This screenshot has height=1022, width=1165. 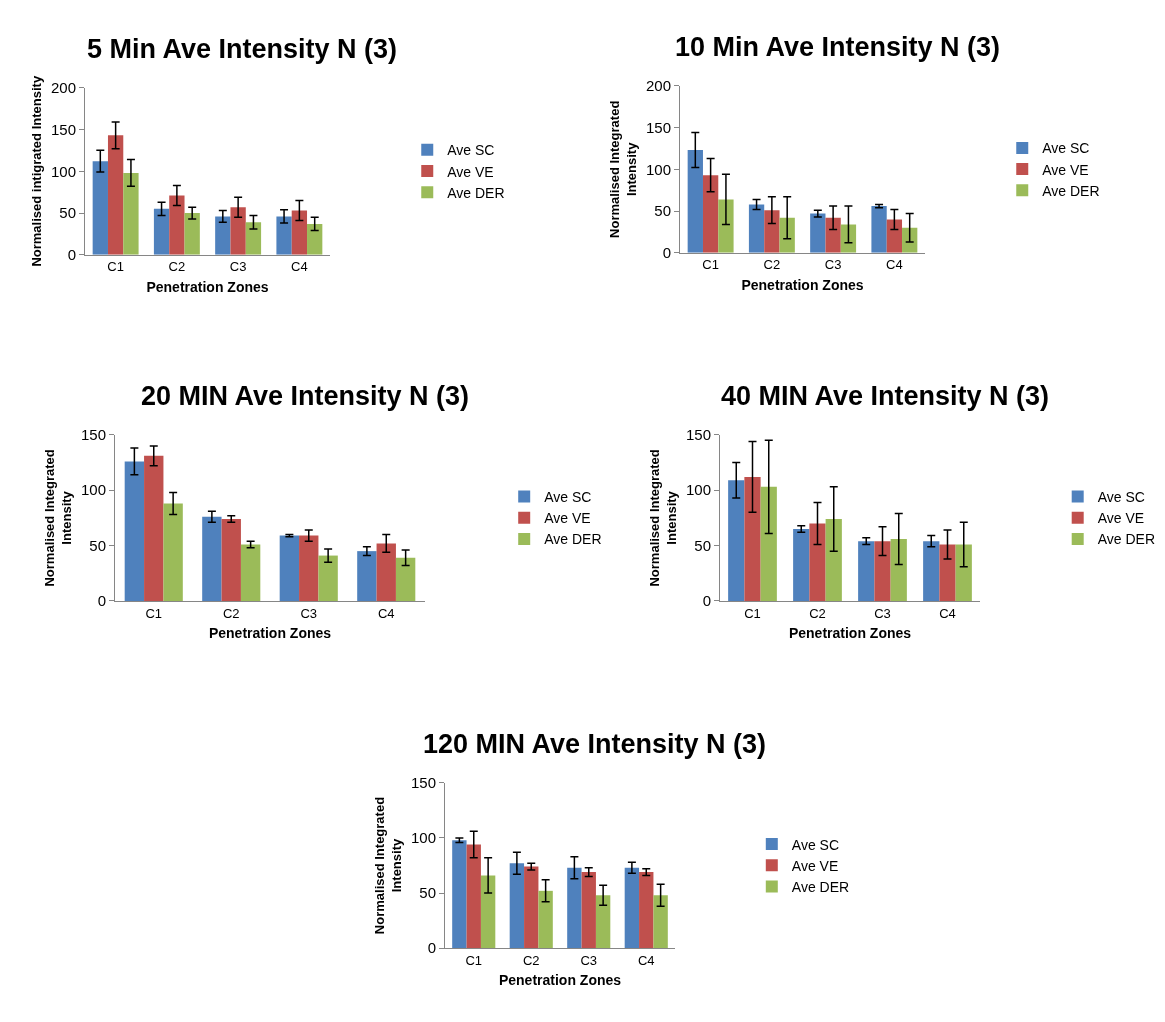 What do you see at coordinates (36, 171) in the screenshot?
I see `y-axis-title: Normalised intigrated Intensity` at bounding box center [36, 171].